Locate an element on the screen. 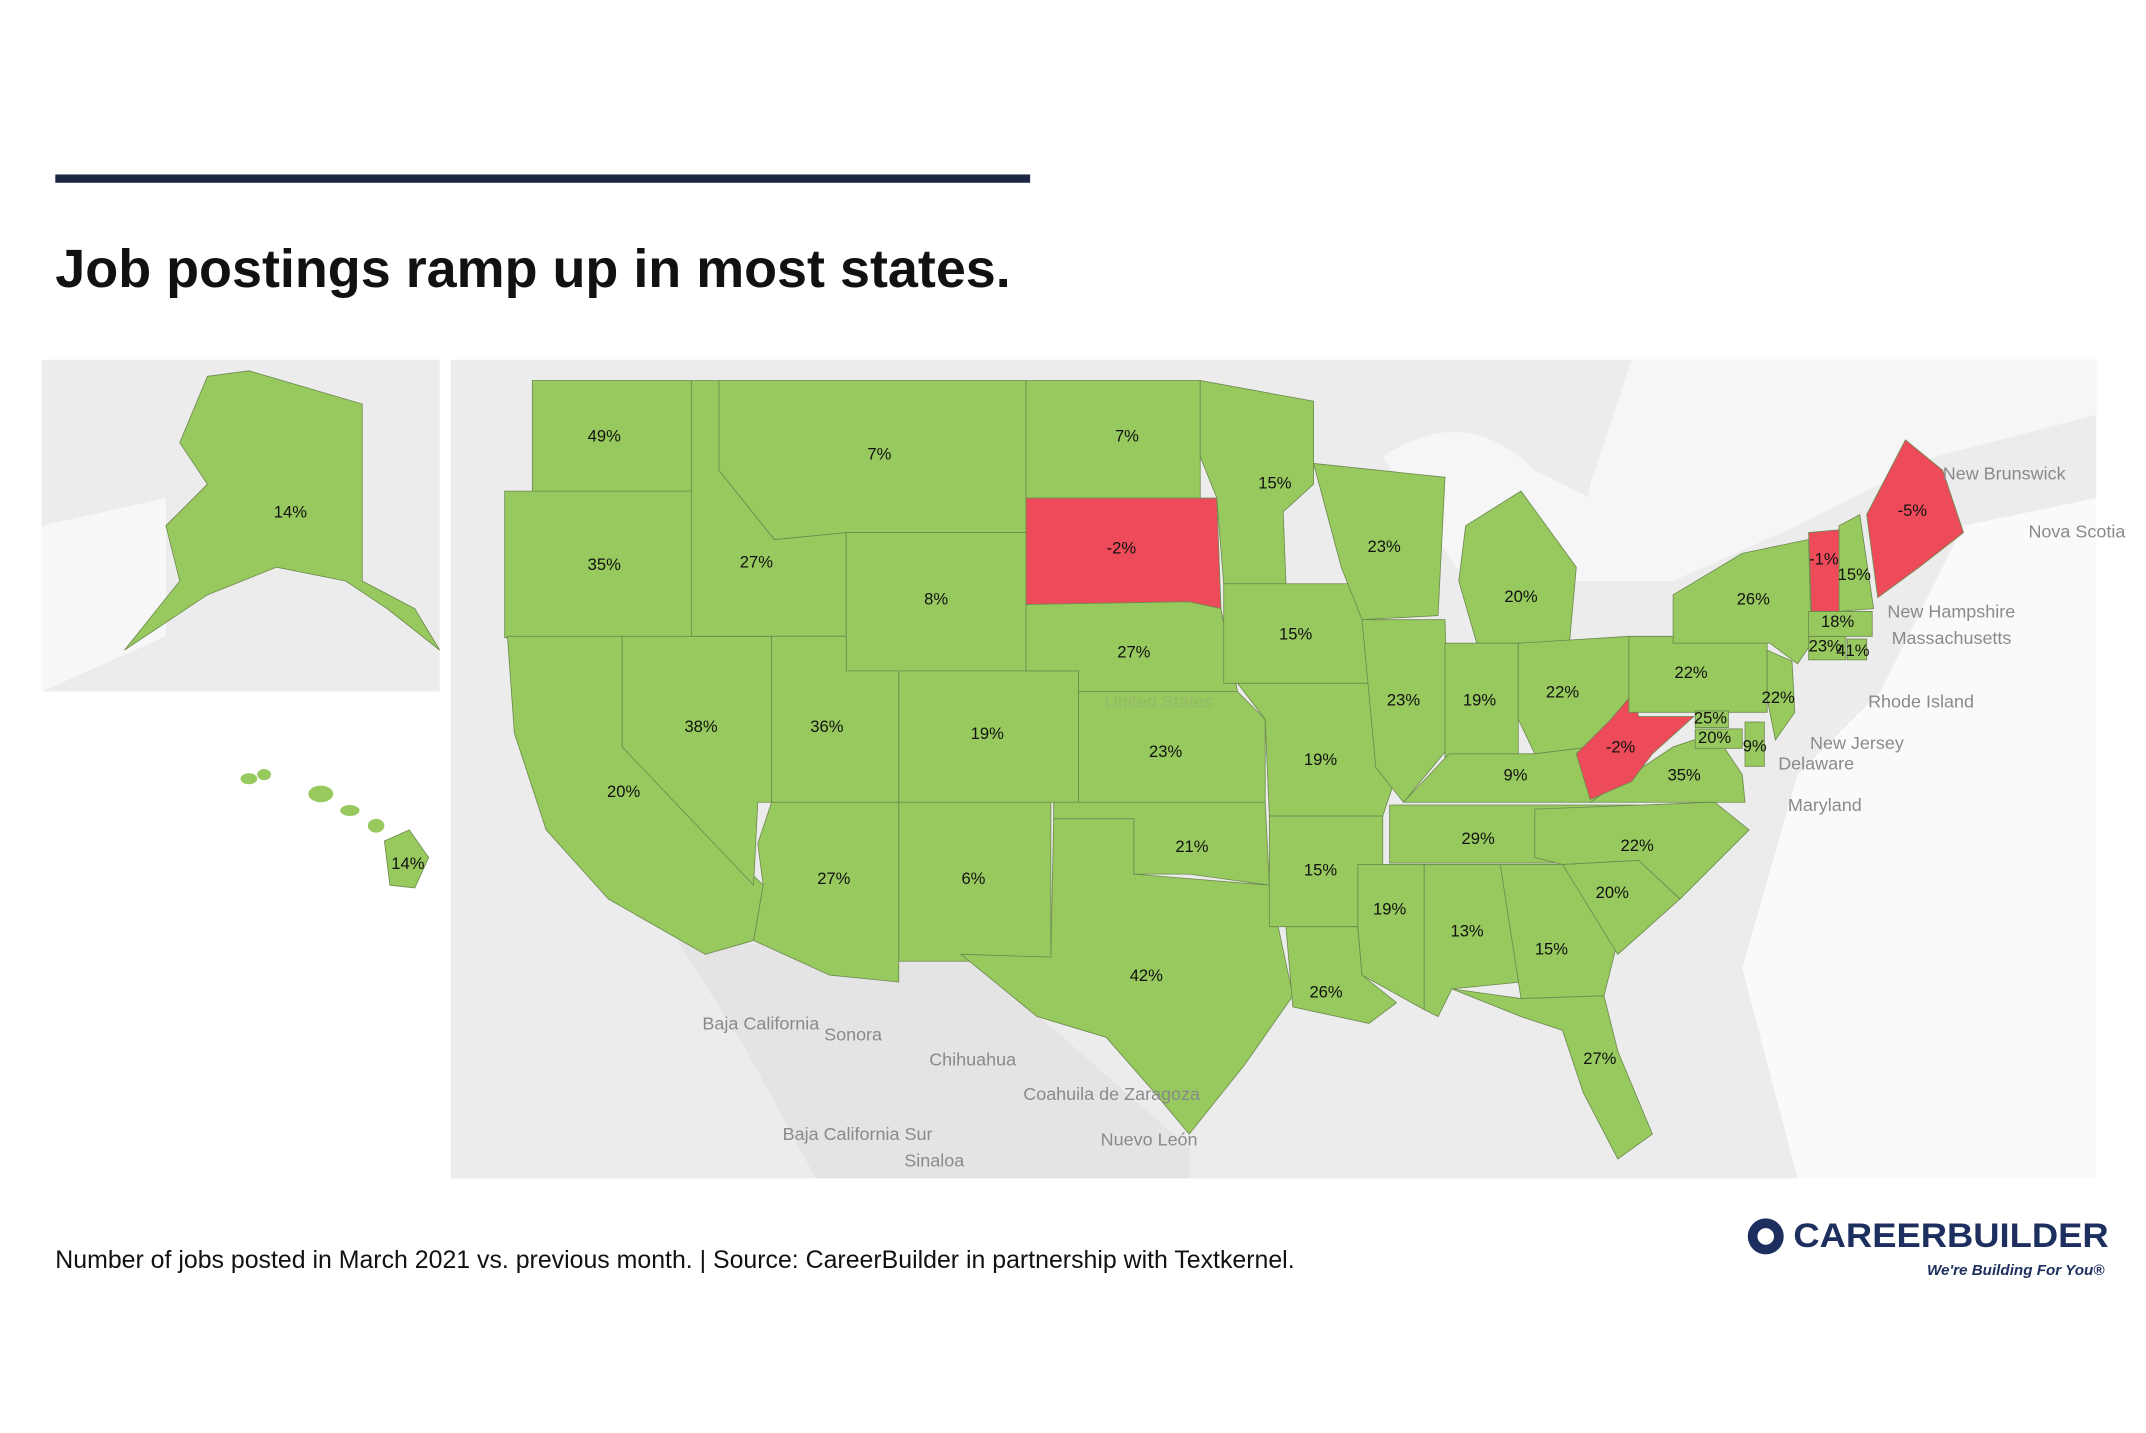 The width and height of the screenshot is (2146, 1433). water is located at coordinates (1739, 470).